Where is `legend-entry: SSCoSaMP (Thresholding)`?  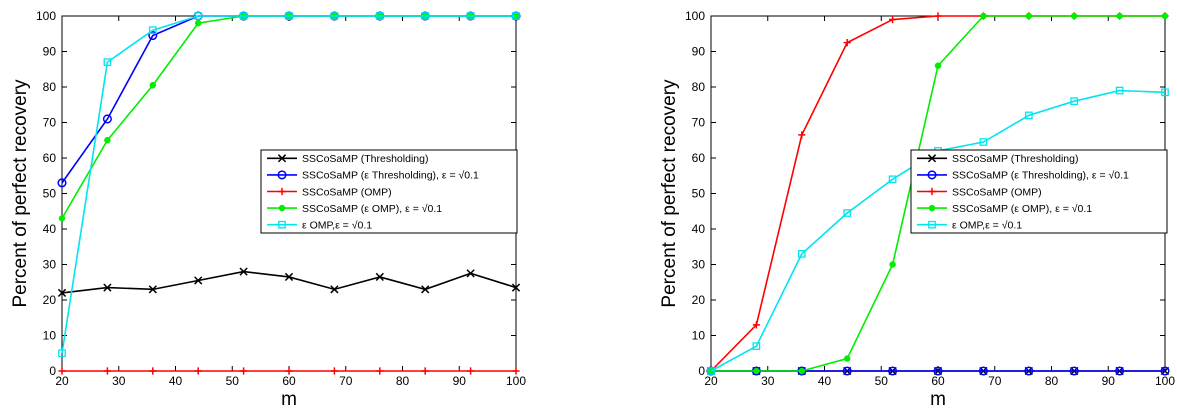
legend-entry: SSCoSaMP (Thresholding) is located at coordinates (365, 159).